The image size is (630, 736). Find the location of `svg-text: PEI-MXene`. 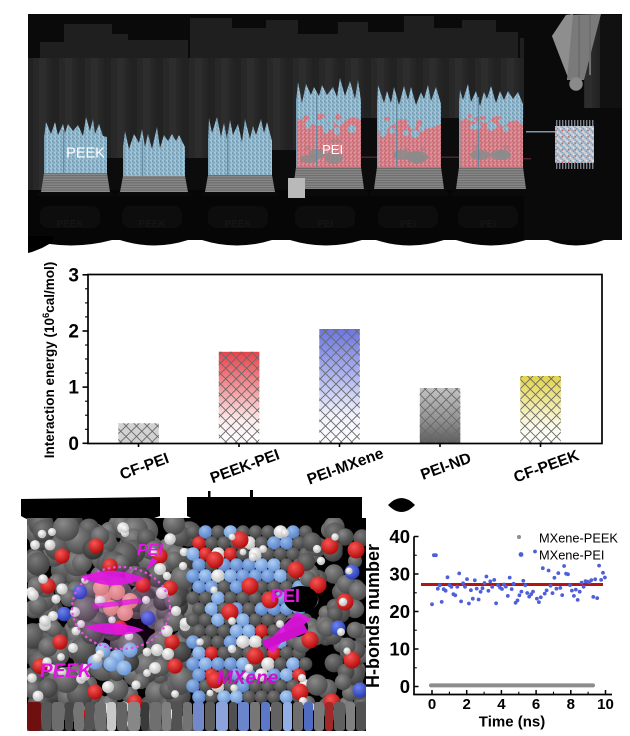

svg-text: PEI-MXene is located at coordinates (345, 467).